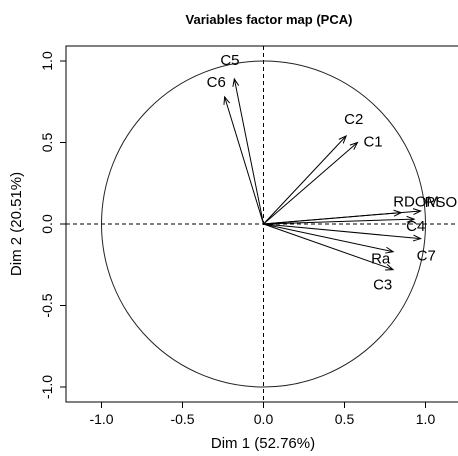 This screenshot has width=458, height=456. Describe the element at coordinates (101, 419) in the screenshot. I see `x-tick-label: -1.0` at that location.